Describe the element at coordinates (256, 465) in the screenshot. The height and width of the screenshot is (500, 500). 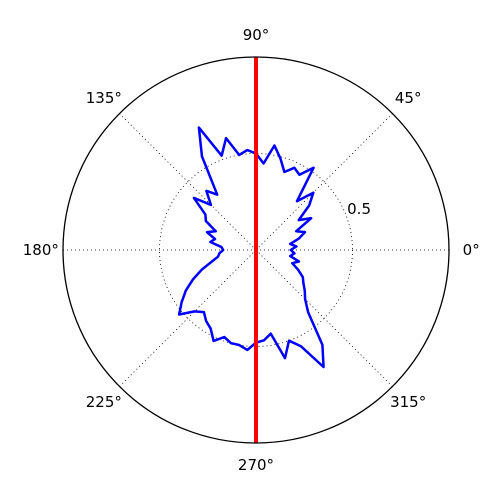
I see `angular-tick-label-6: 270°` at that location.